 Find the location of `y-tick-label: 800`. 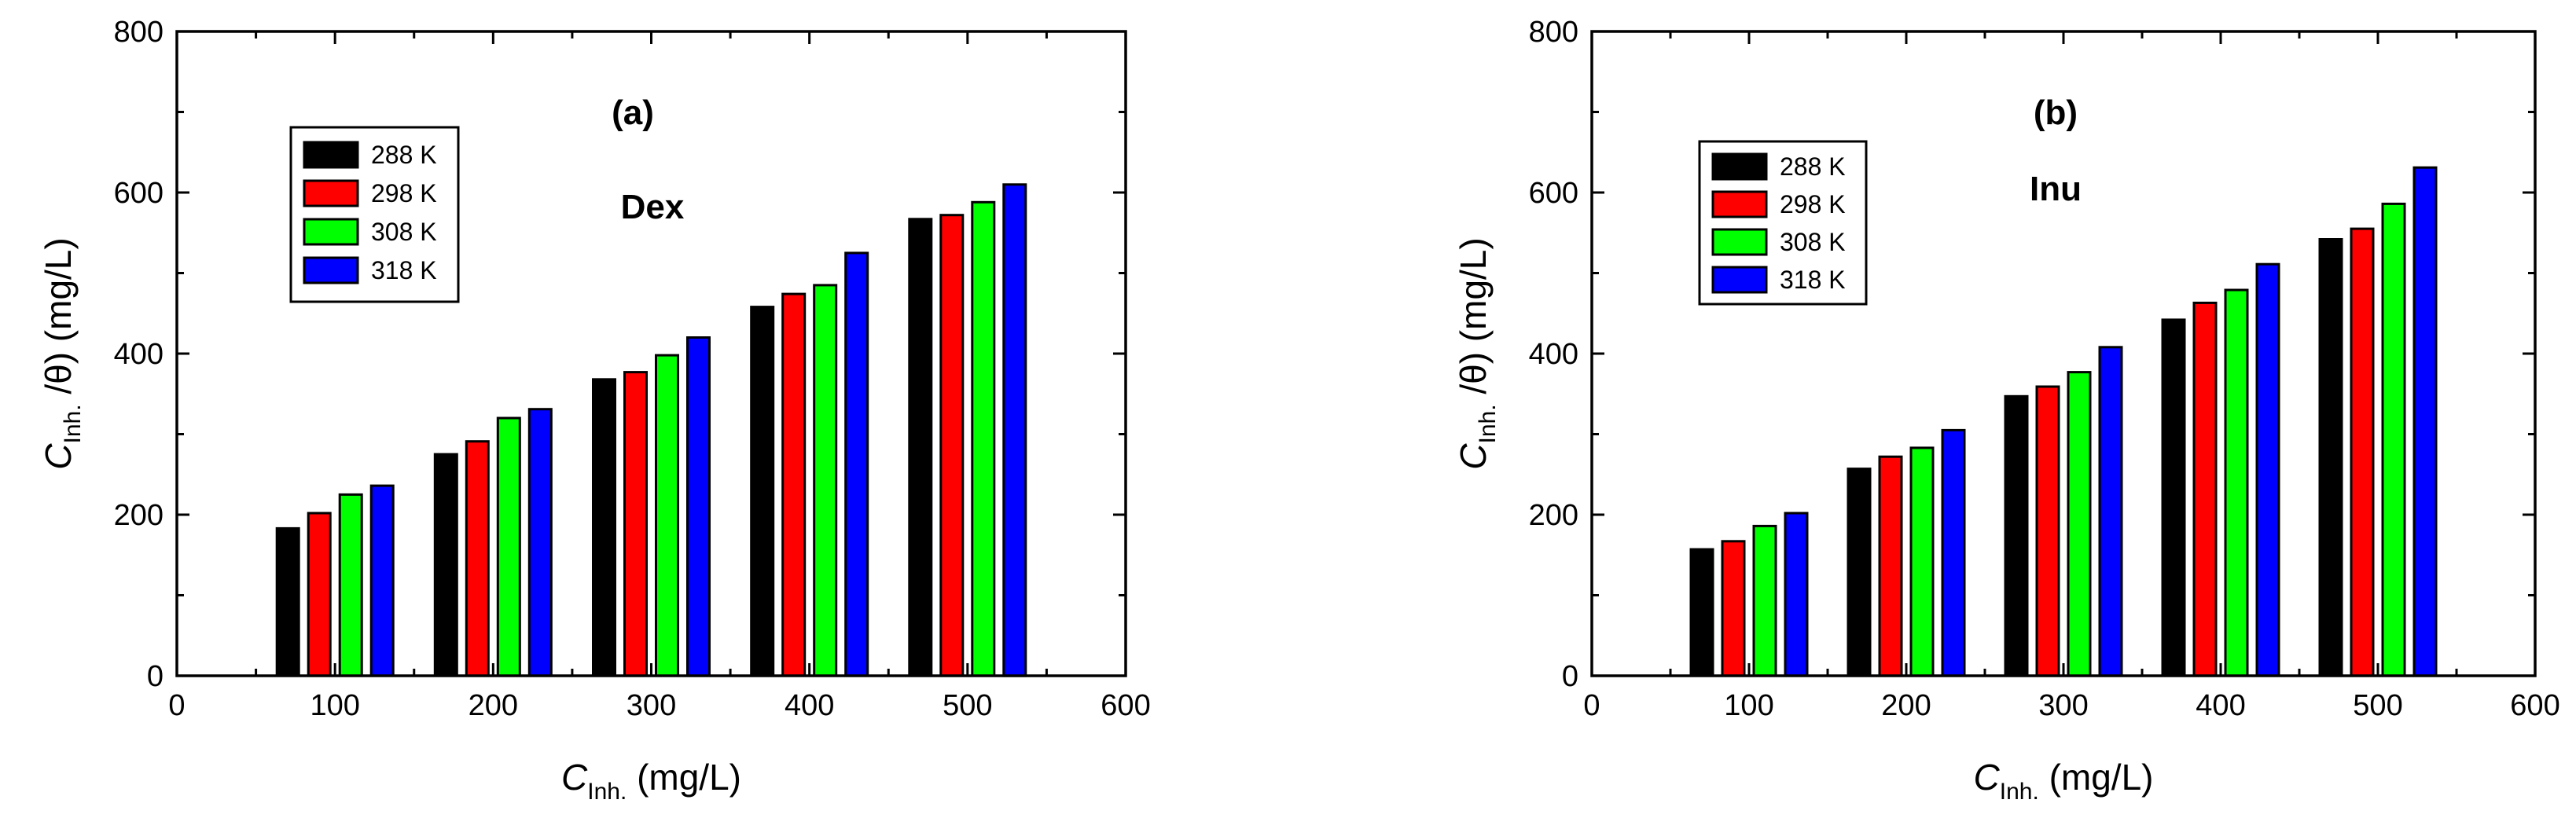

y-tick-label: 800 is located at coordinates (1553, 32).